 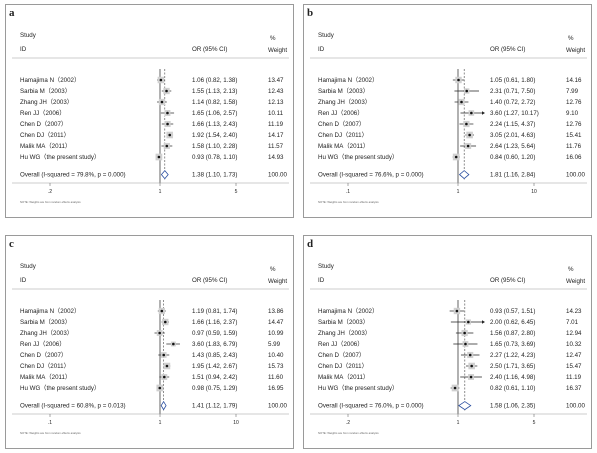 I want to click on or-ci-text: 2.27 (1.22, 4.23), so click(x=512, y=355).